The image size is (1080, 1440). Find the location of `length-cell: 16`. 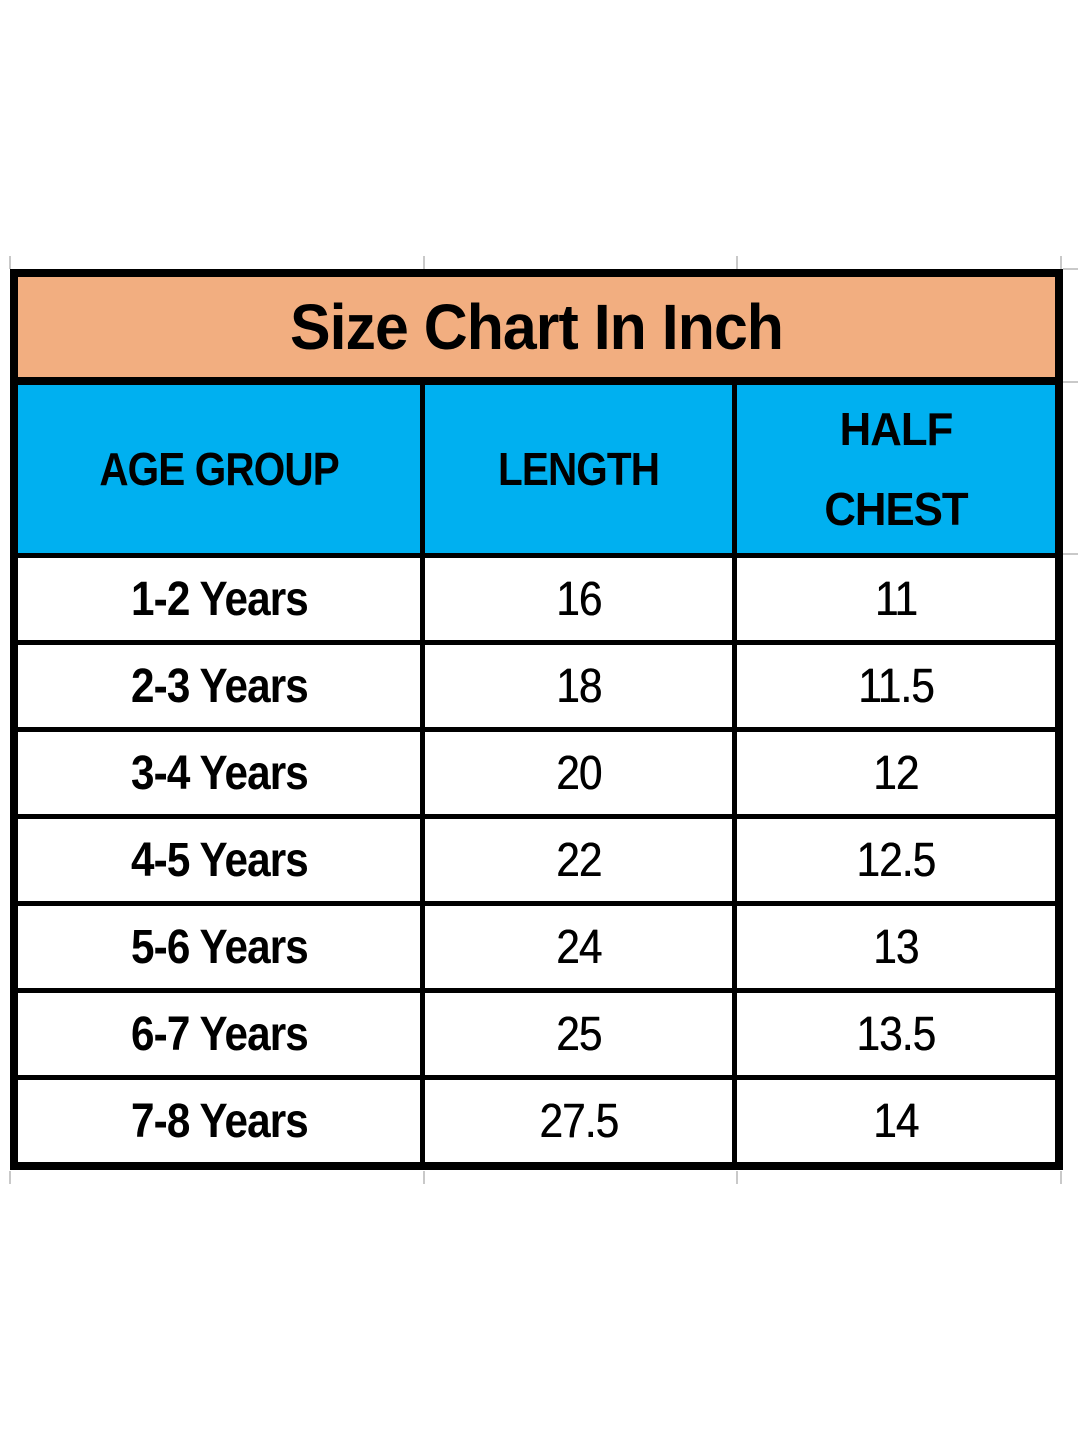

length-cell: 16 is located at coordinates (578, 599).